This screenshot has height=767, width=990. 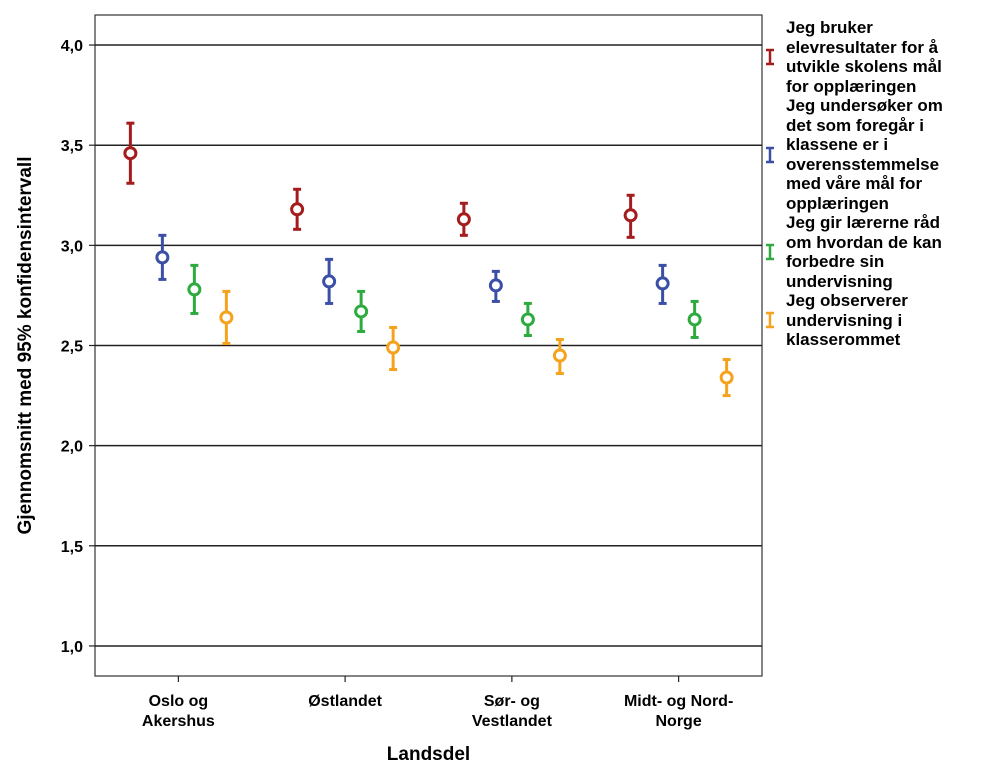 I want to click on x-category-label: Norge, so click(x=679, y=721).